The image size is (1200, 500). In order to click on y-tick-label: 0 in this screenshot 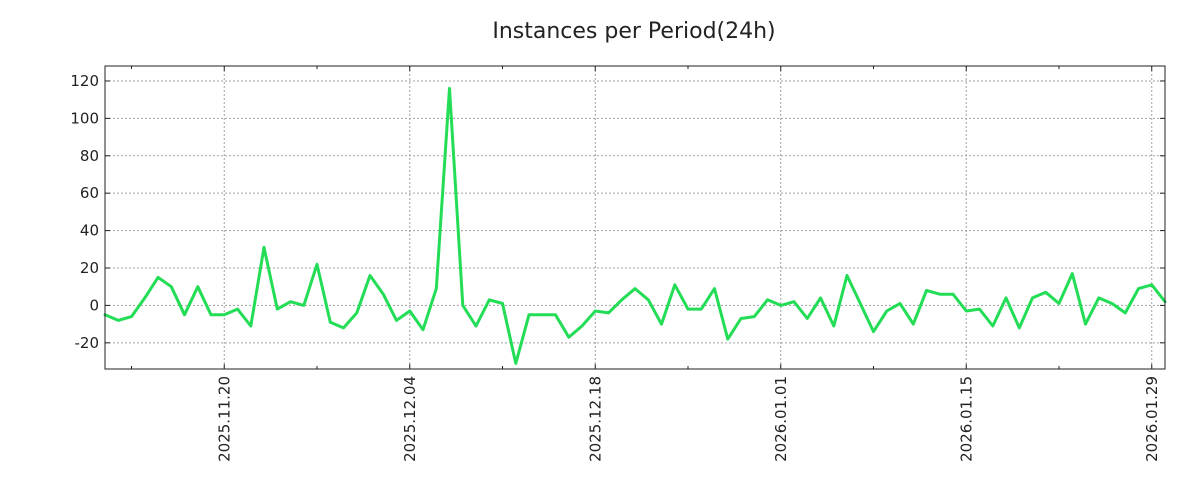, I will do `click(94, 305)`.